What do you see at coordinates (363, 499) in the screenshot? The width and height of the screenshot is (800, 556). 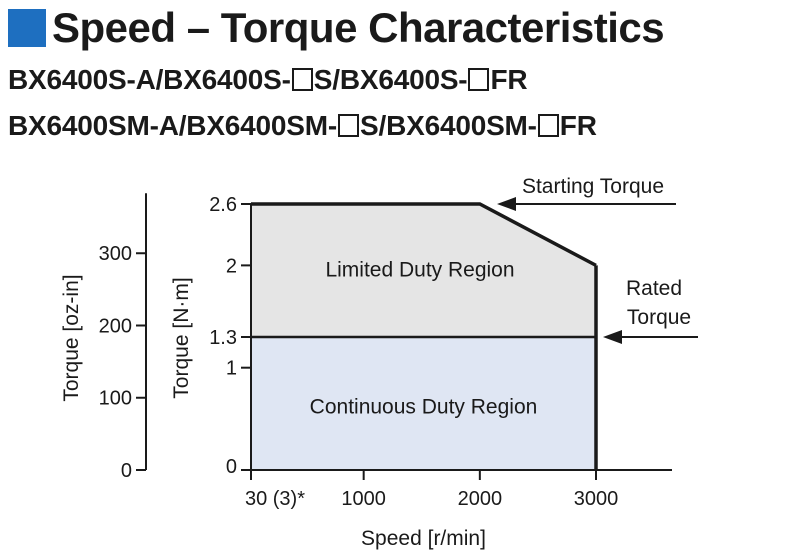 I see `x-tick-label: 1000` at bounding box center [363, 499].